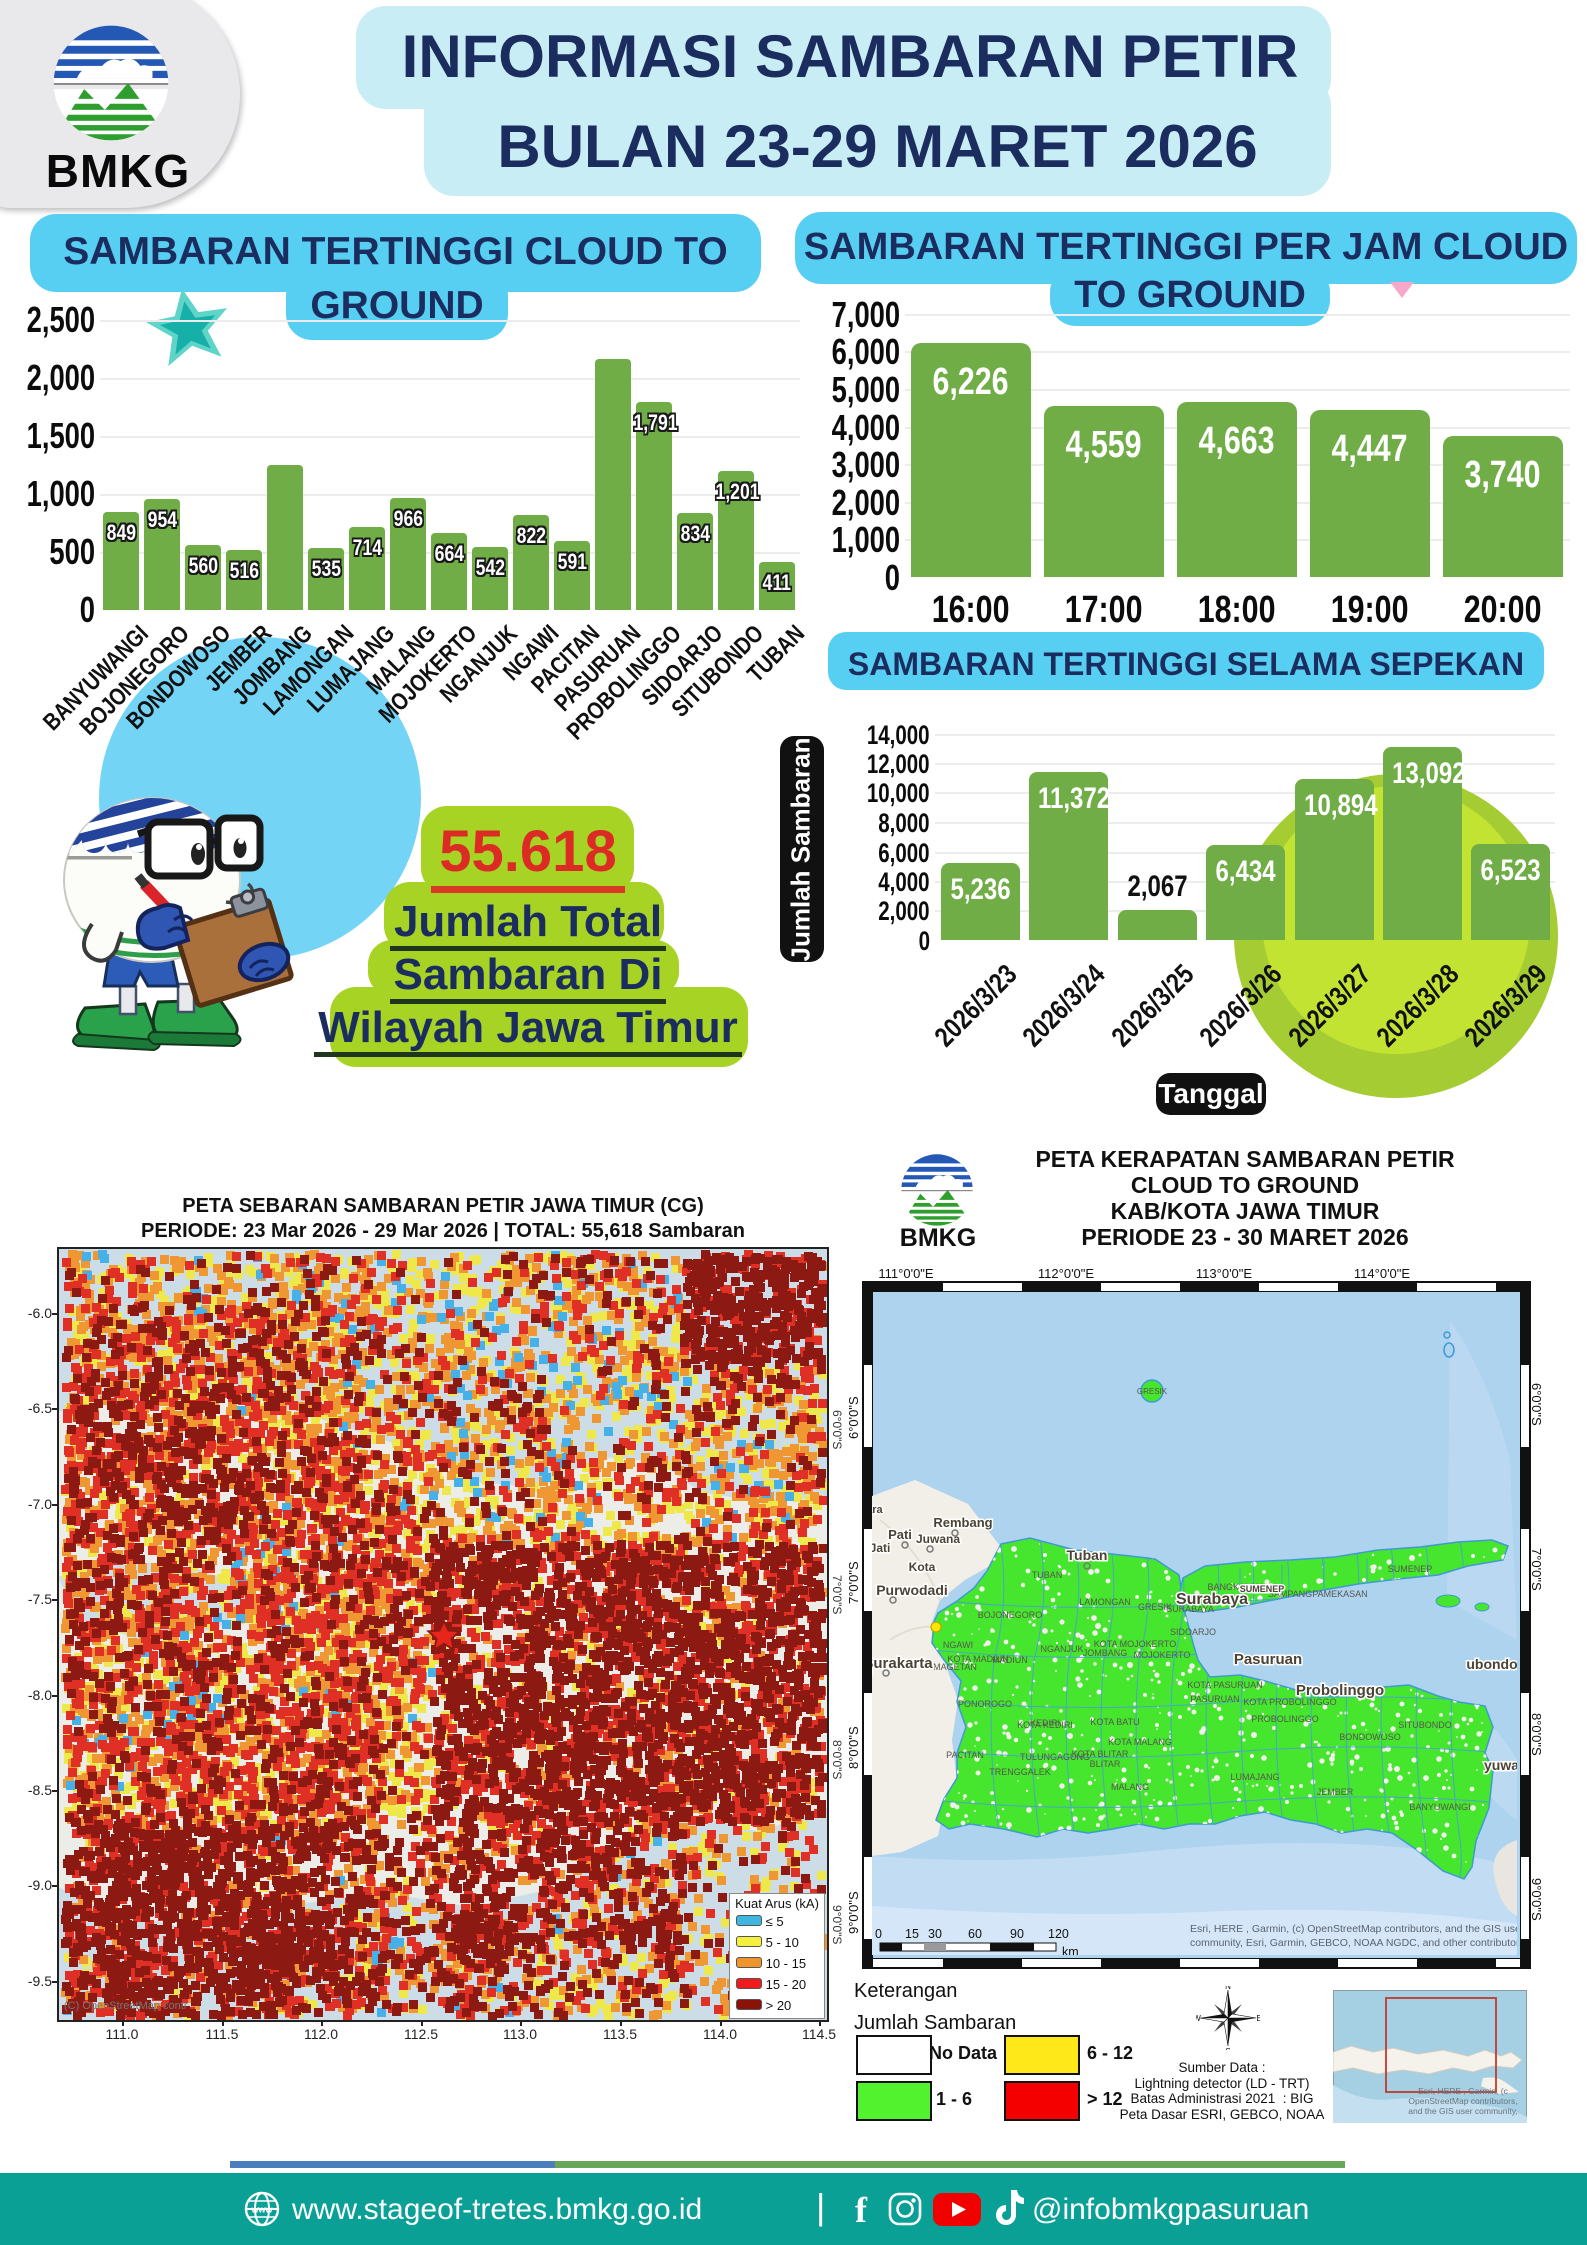 This screenshot has height=2245, width=1587. I want to click on svg-text: MOJOKERTO, so click(1162, 1655).